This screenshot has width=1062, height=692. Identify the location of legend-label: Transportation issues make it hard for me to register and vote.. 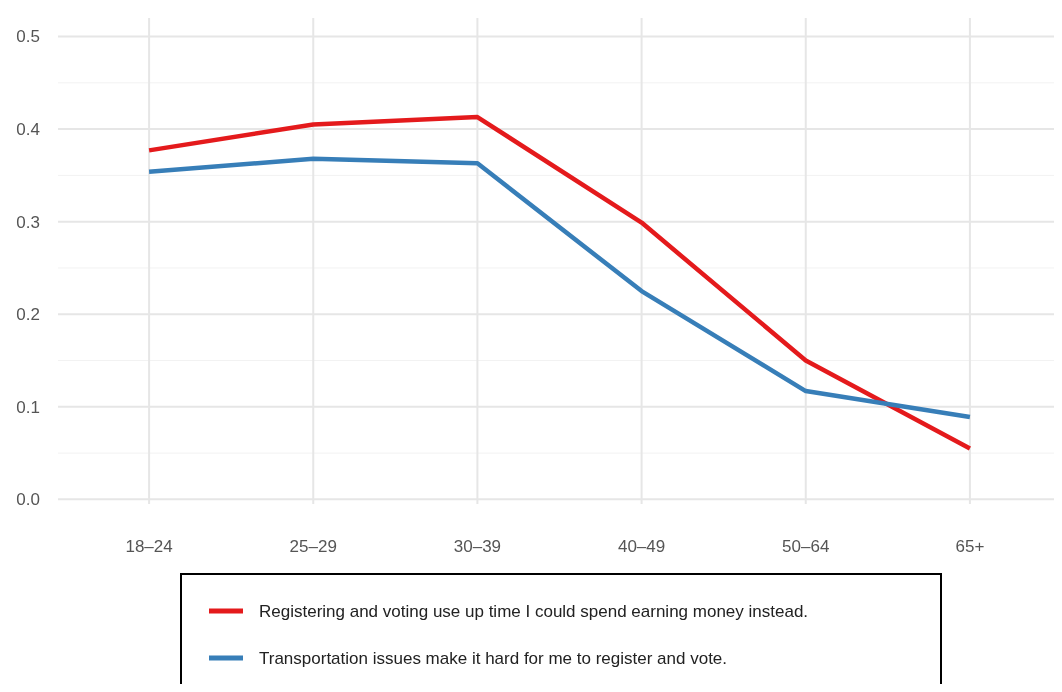
(493, 658).